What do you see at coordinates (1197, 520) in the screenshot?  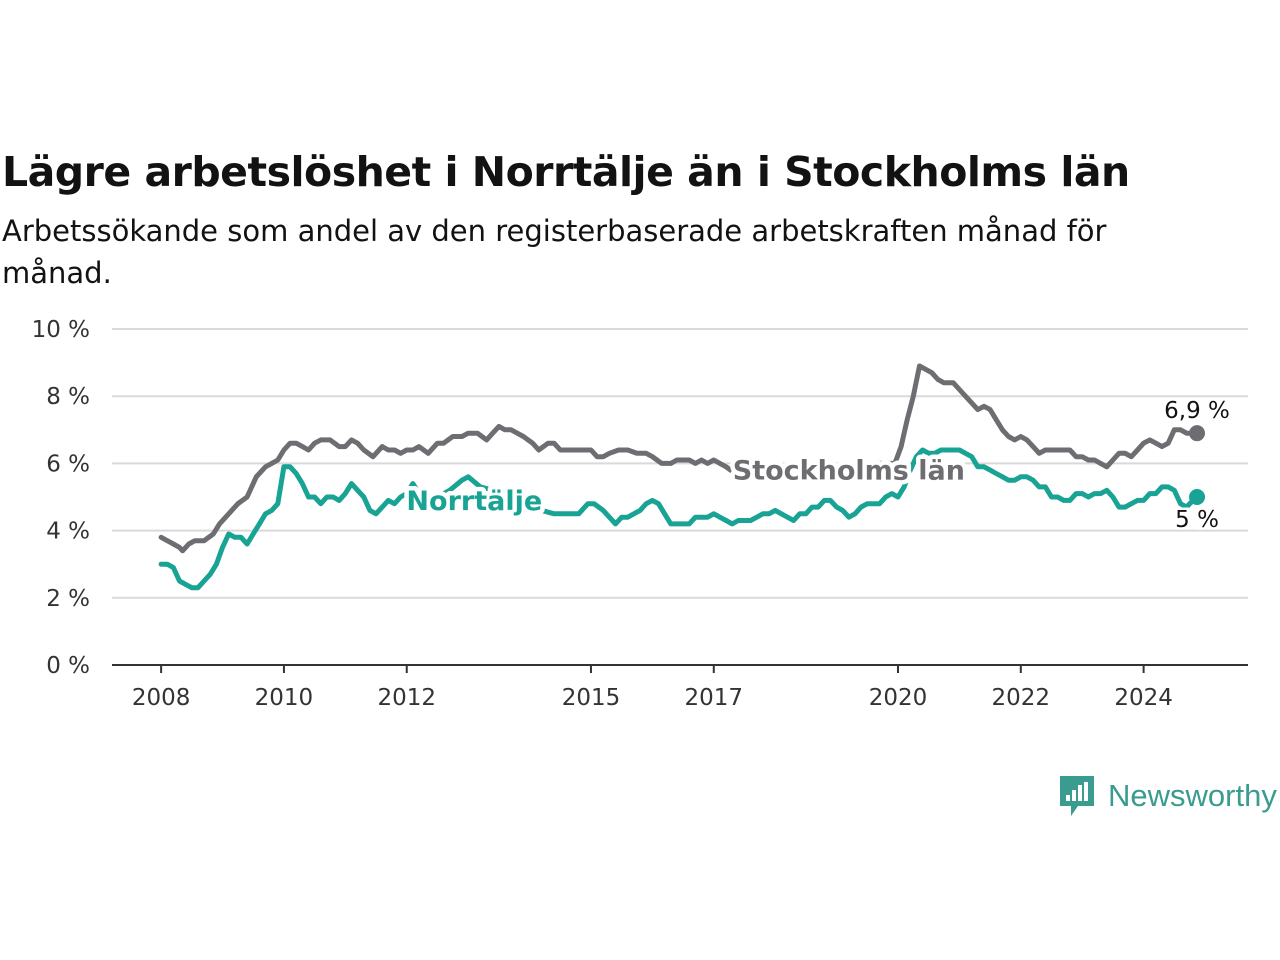 I see `series-end-label: 5 %` at bounding box center [1197, 520].